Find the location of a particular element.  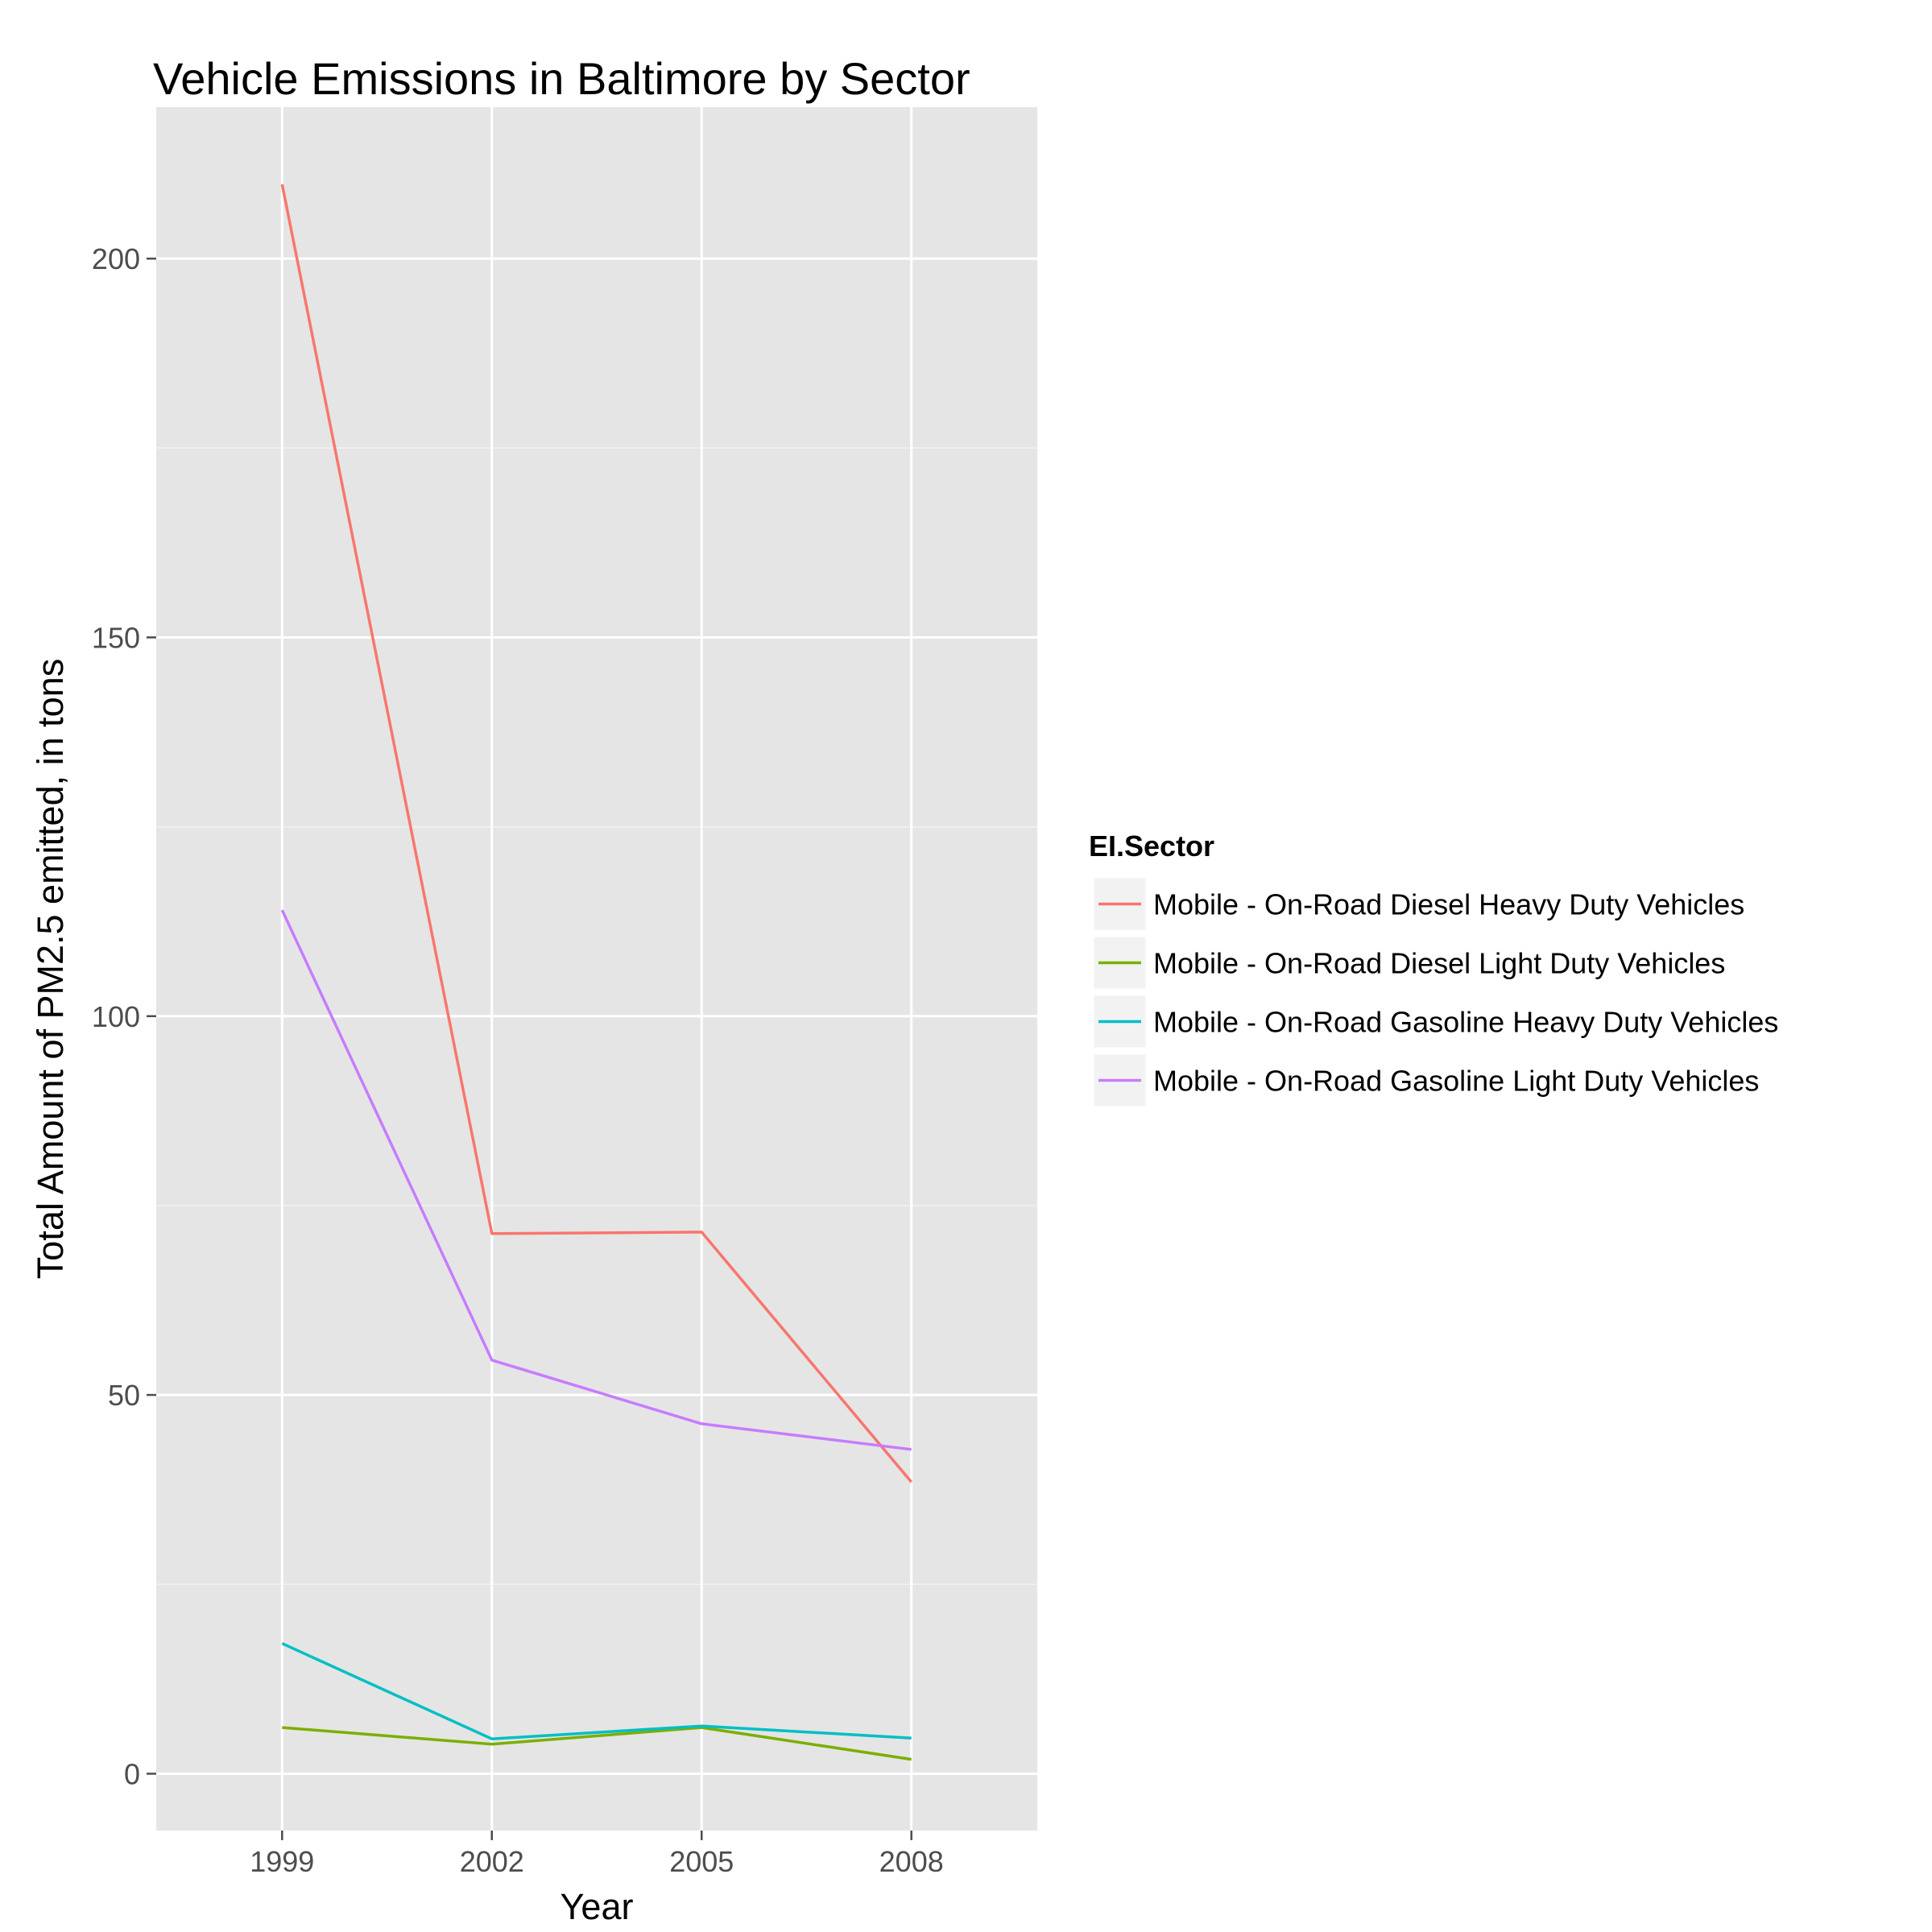

y-tick-label: 200 is located at coordinates (116, 258).